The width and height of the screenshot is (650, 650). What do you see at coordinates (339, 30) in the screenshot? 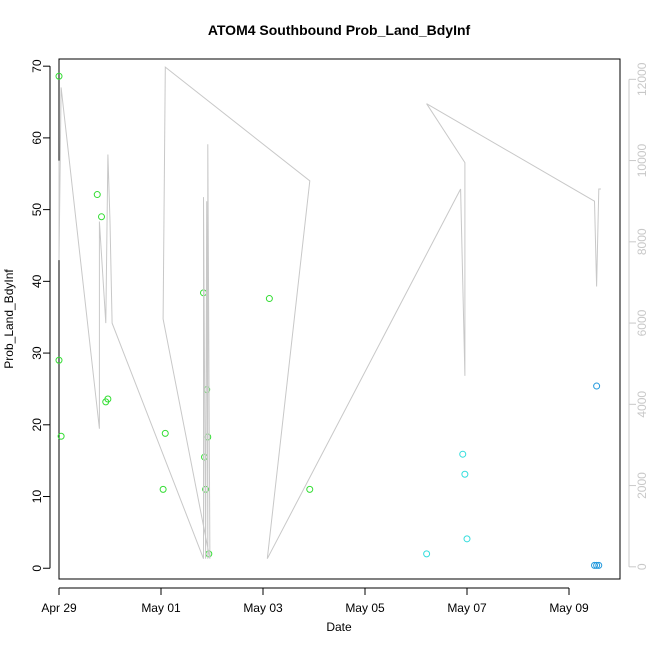
I see `chart-title: ATOM4 Southbound Prob_Land_BdyInf` at bounding box center [339, 30].